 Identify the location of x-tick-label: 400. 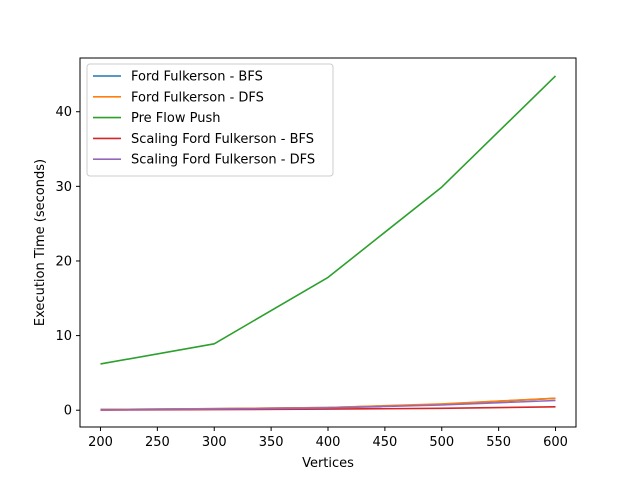
(328, 442).